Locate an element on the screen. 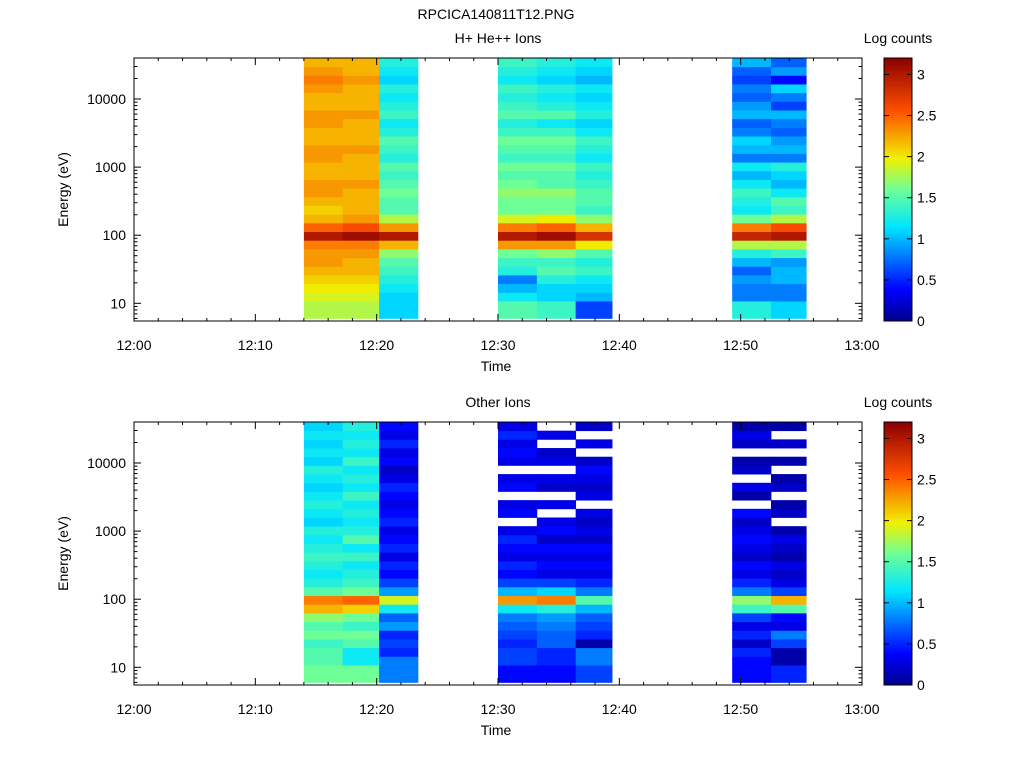 The height and width of the screenshot is (768, 1024). x-tick-label: 12:10 is located at coordinates (255, 345).